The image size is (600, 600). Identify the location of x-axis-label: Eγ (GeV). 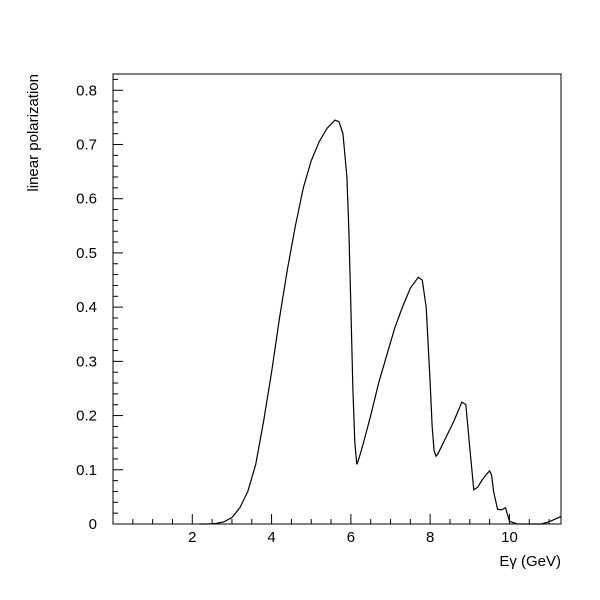
(530, 561).